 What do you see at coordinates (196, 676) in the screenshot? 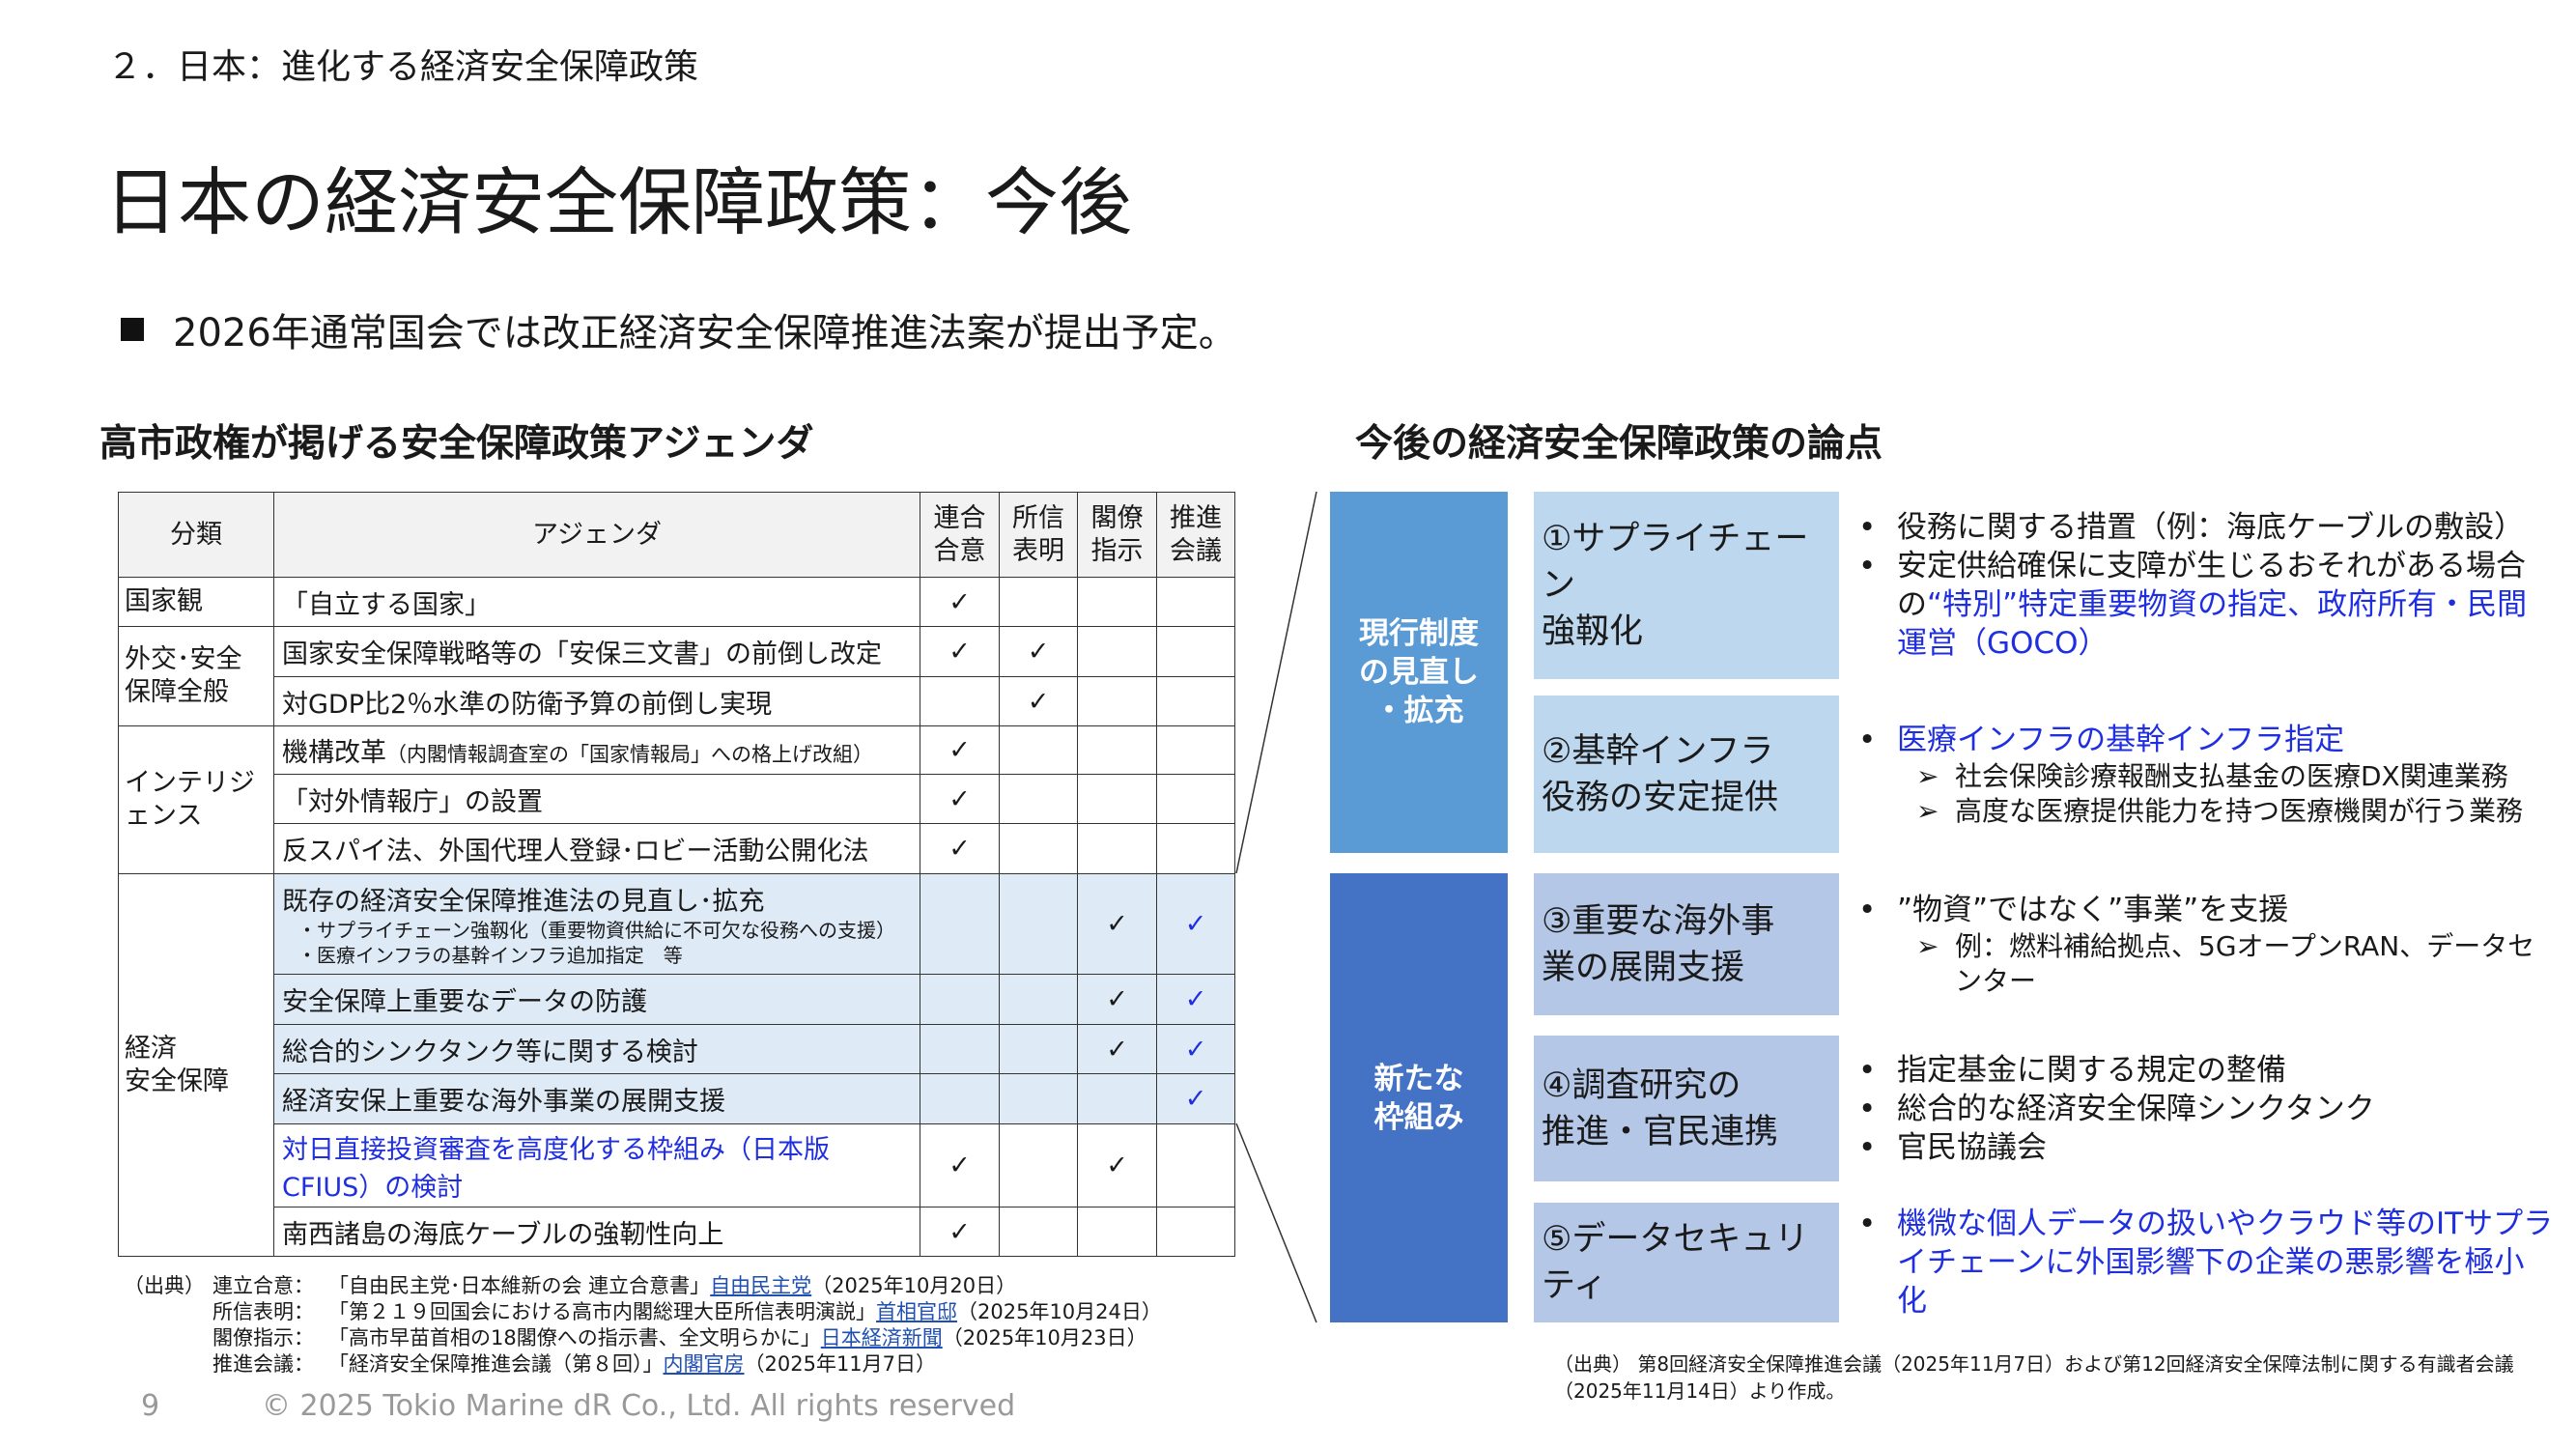
I see `category-cell: 外交･安全保障全般` at bounding box center [196, 676].